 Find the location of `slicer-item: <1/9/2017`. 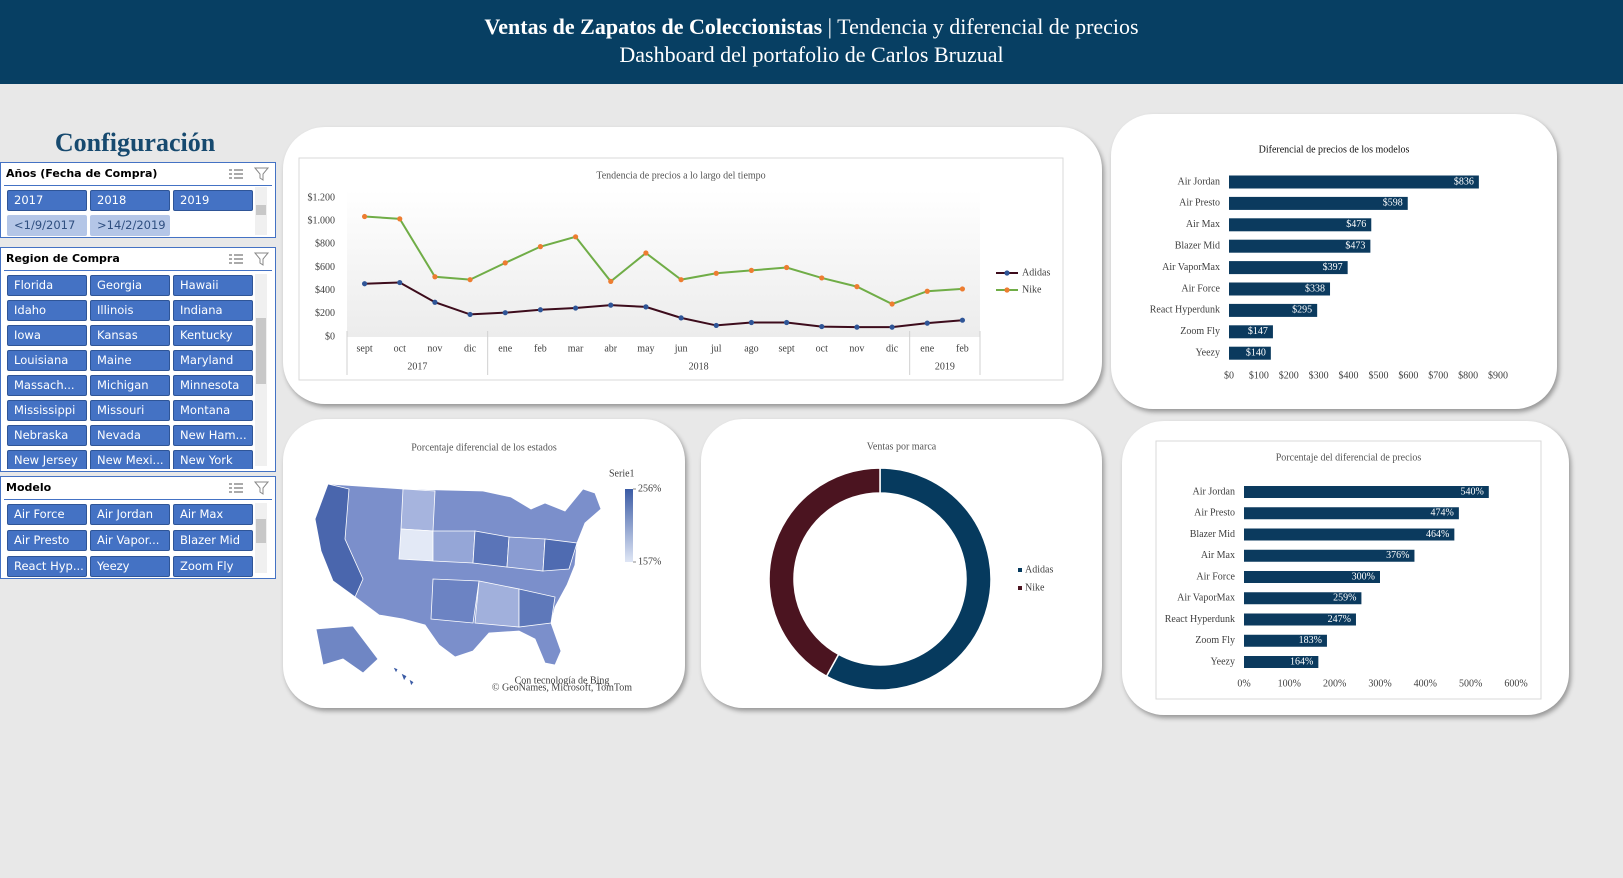

slicer-item: <1/9/2017 is located at coordinates (47, 225).